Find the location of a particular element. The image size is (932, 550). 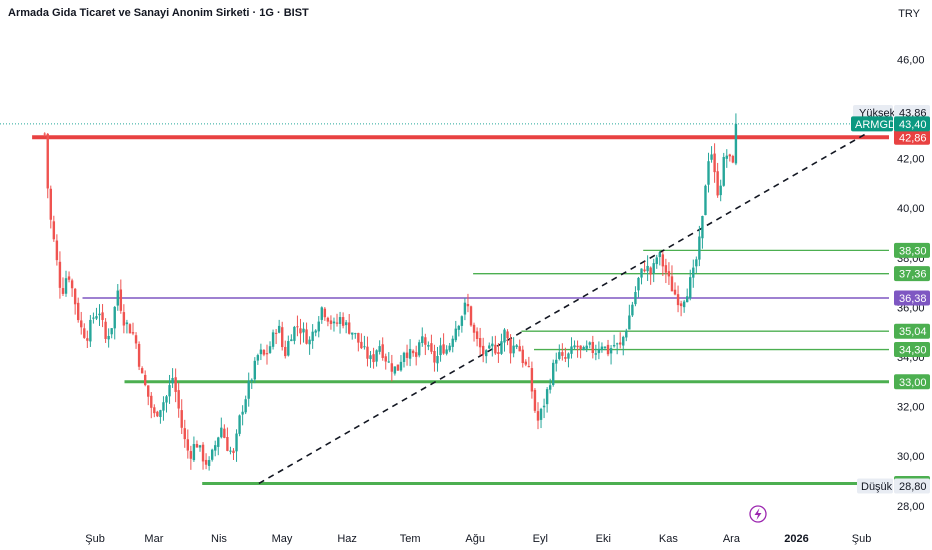

event-markers is located at coordinates (758, 514).